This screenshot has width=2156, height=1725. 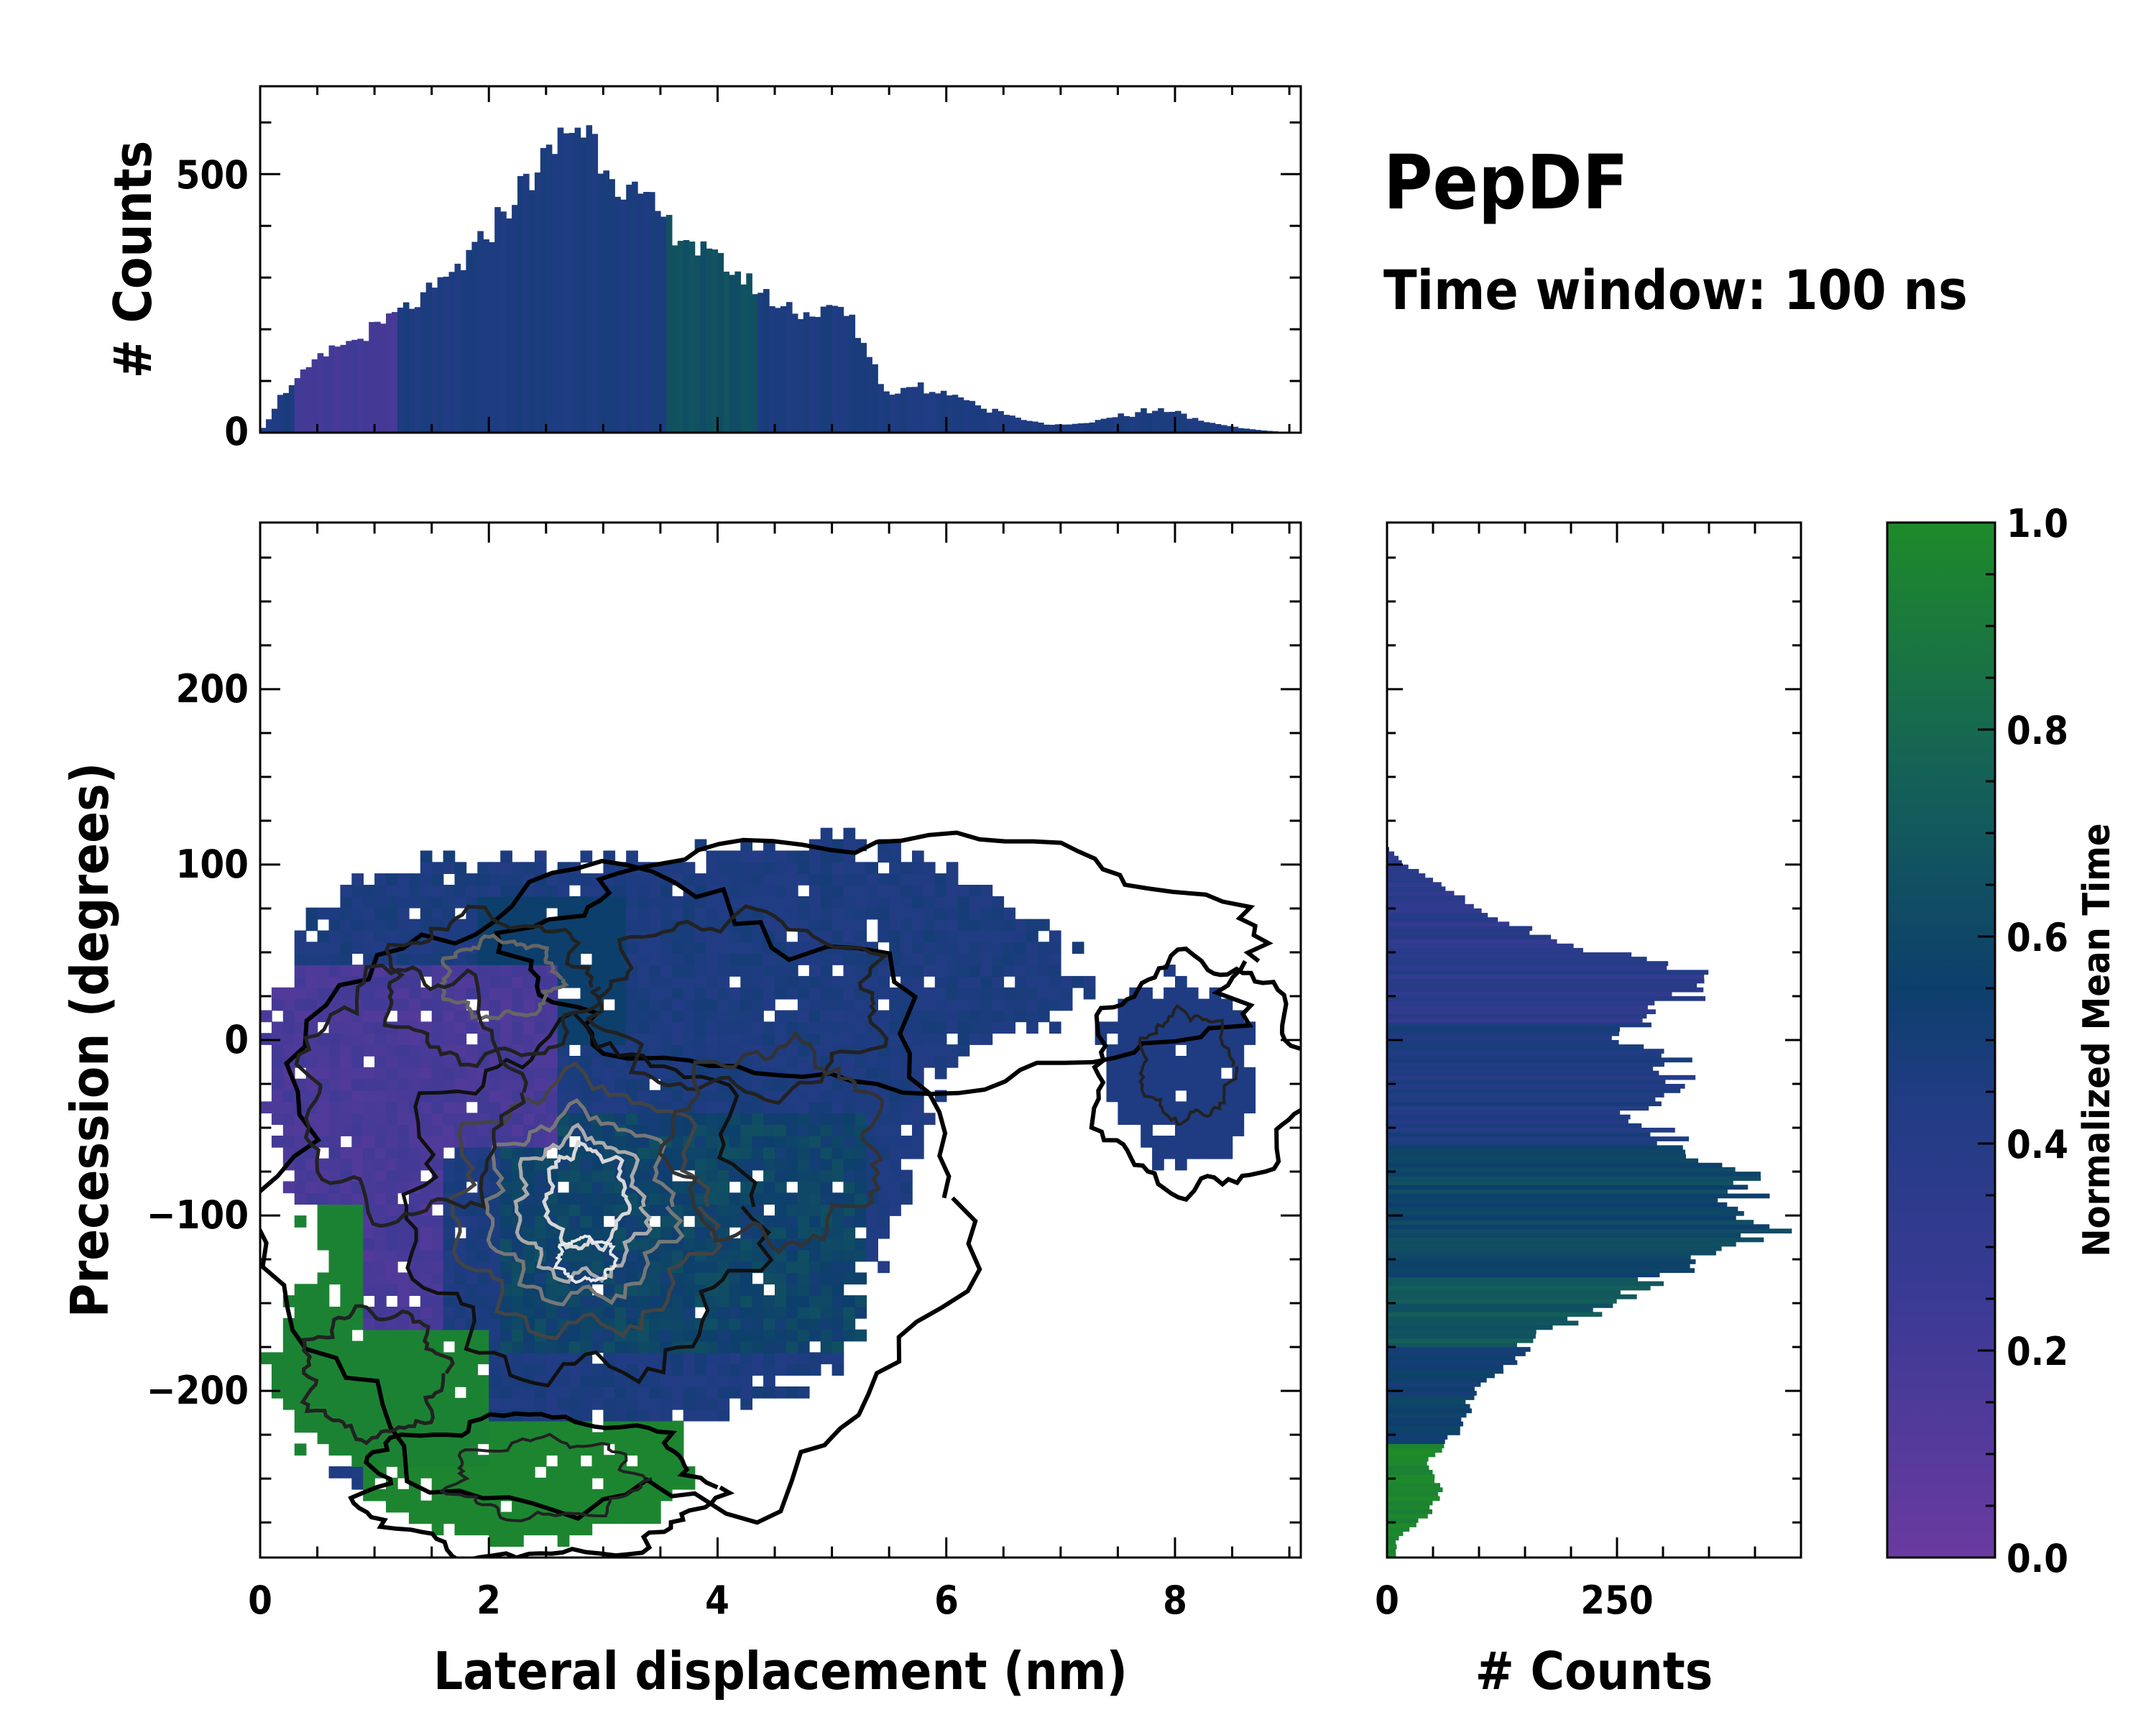 What do you see at coordinates (585, 1202) in the screenshot?
I see `contour-level` at bounding box center [585, 1202].